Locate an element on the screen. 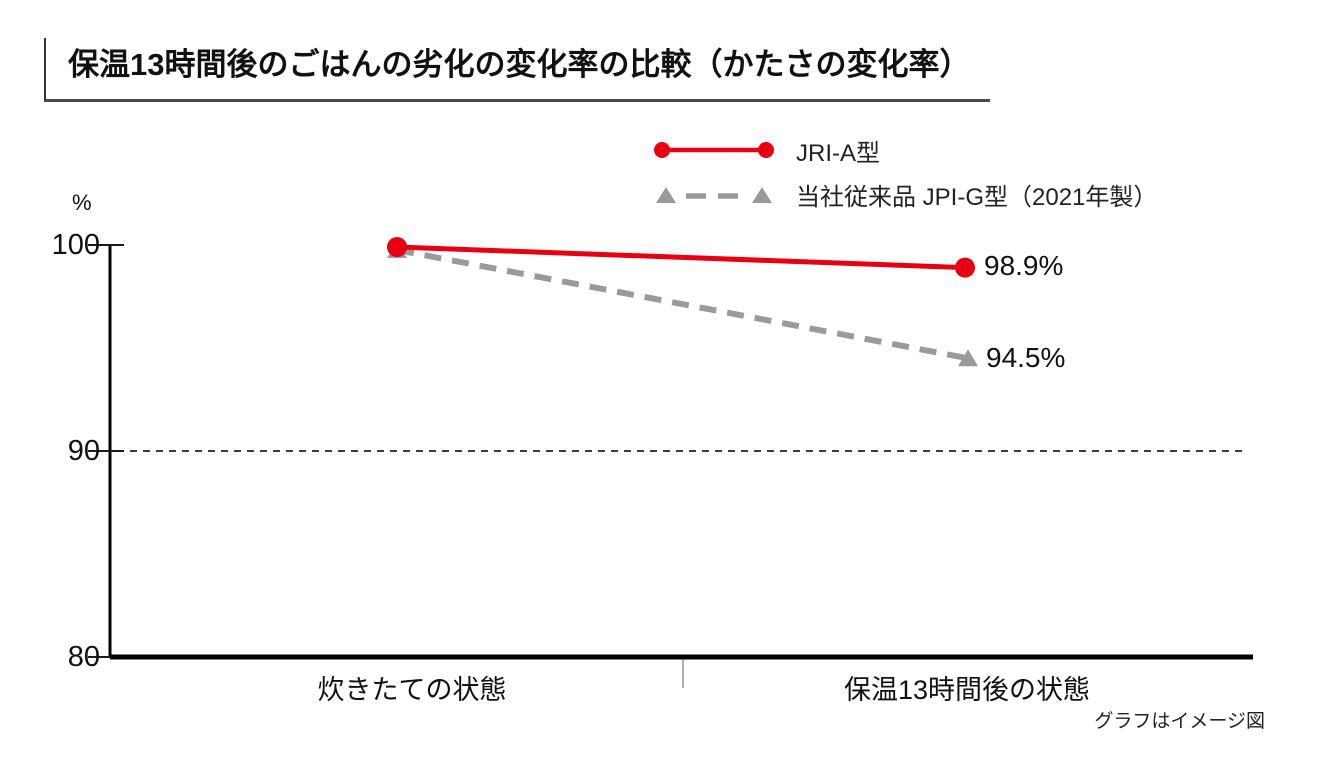  y-tick-label-100: 100 is located at coordinates (75, 245).